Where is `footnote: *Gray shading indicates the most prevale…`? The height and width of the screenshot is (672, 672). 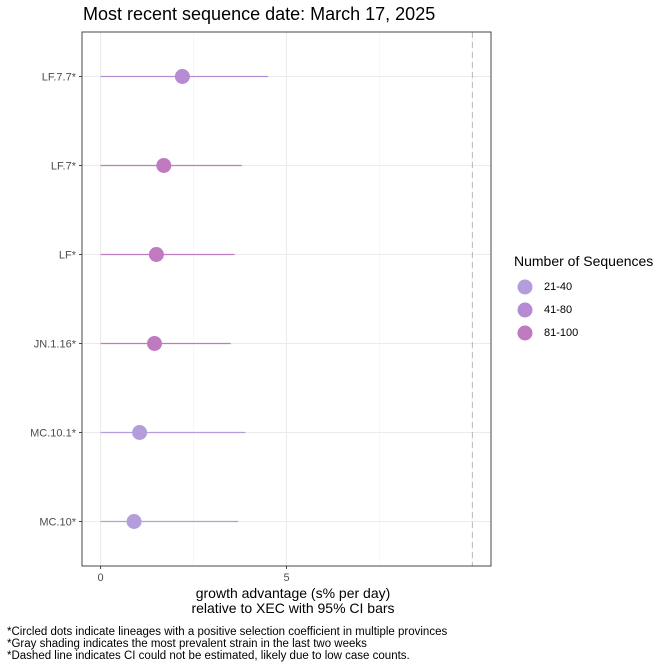 footnote: *Gray shading indicates the most prevale… is located at coordinates (187, 644).